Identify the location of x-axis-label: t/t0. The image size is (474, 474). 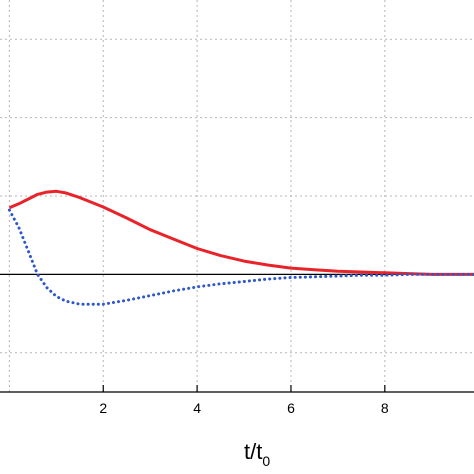
(257, 454).